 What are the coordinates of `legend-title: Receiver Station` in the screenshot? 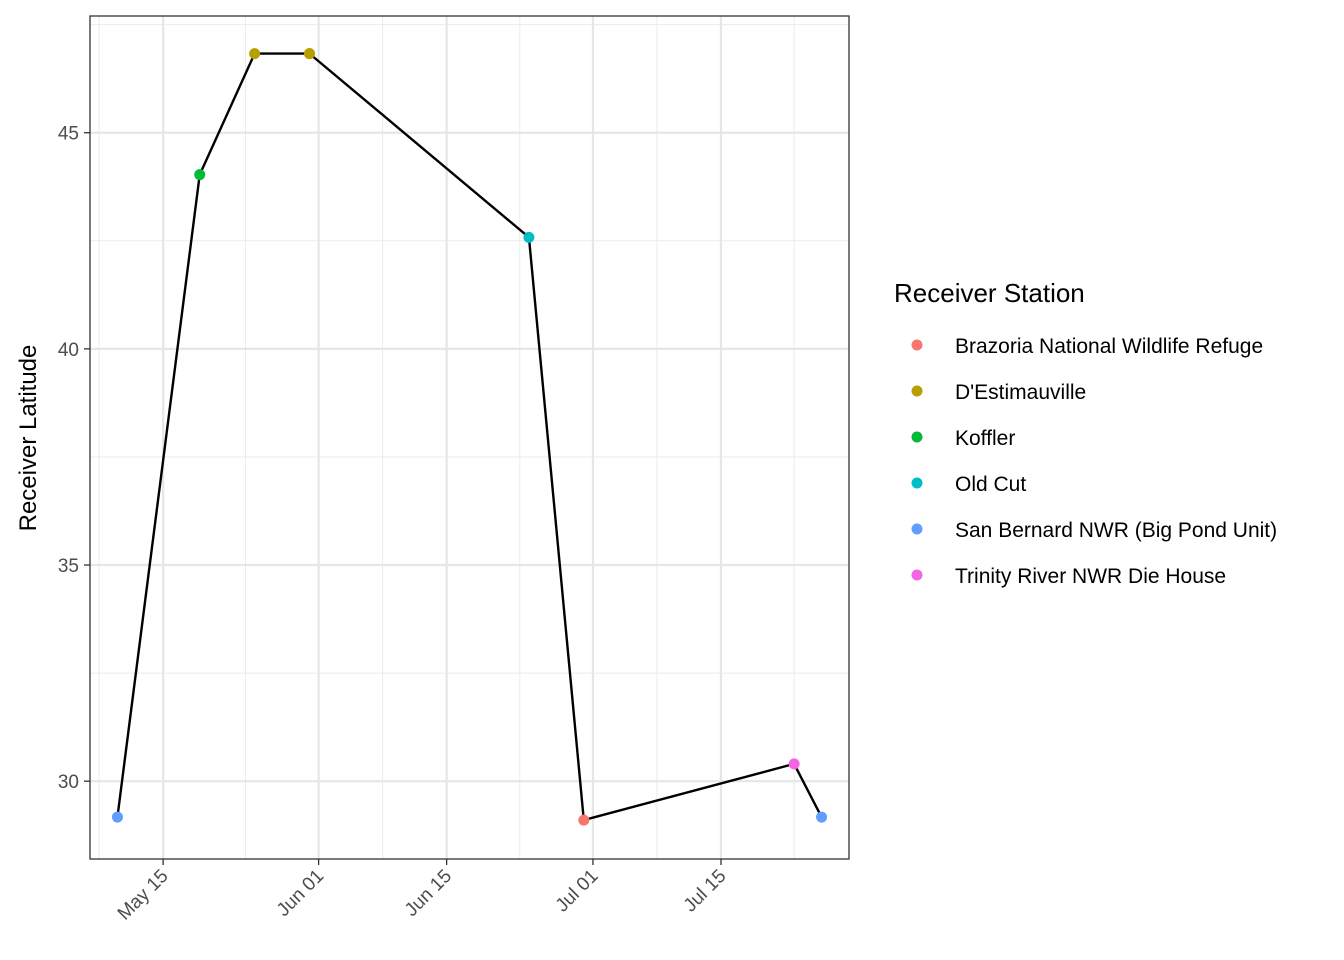 It's located at (989, 293).